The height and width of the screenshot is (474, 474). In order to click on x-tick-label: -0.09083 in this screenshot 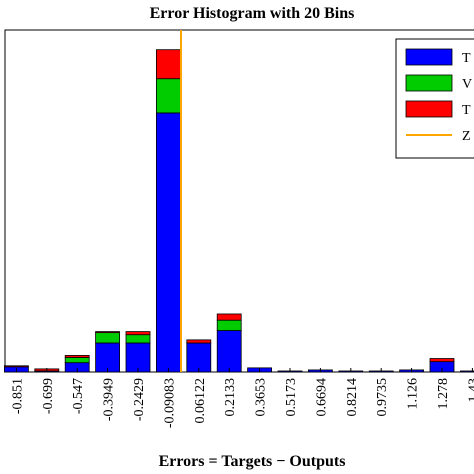, I will do `click(169, 403)`.